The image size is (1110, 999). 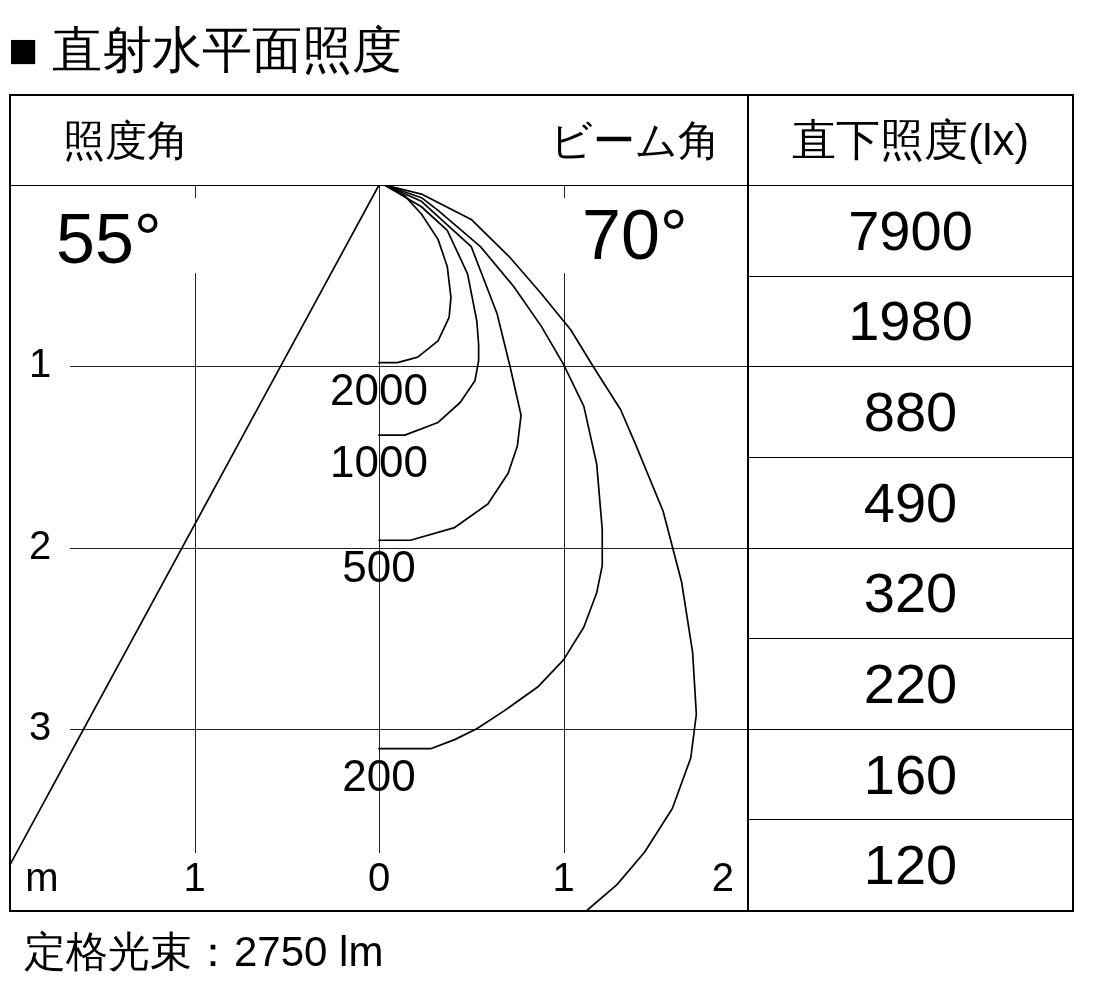 What do you see at coordinates (635, 140) in the screenshot?
I see `text: ビーム角` at bounding box center [635, 140].